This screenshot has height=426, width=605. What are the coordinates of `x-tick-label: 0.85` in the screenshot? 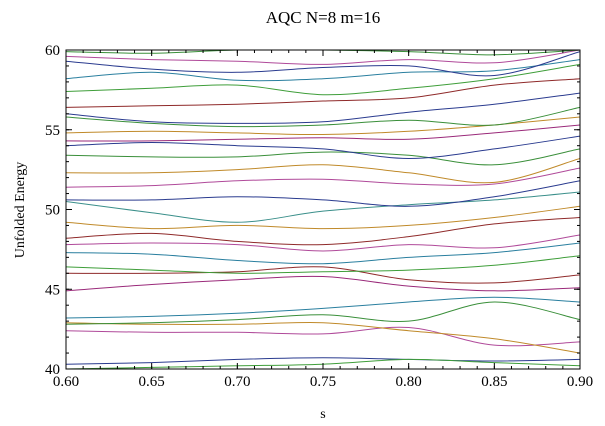 It's located at (494, 382).